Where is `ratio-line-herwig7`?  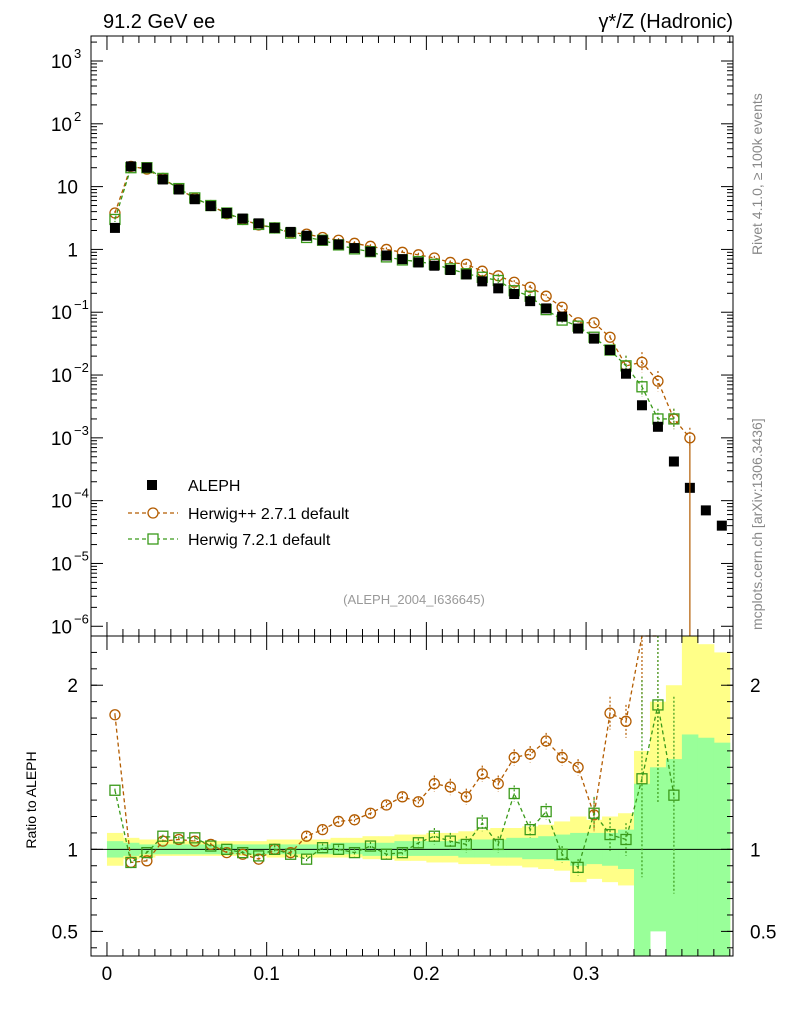 ratio-line-herwig7 is located at coordinates (394, 786).